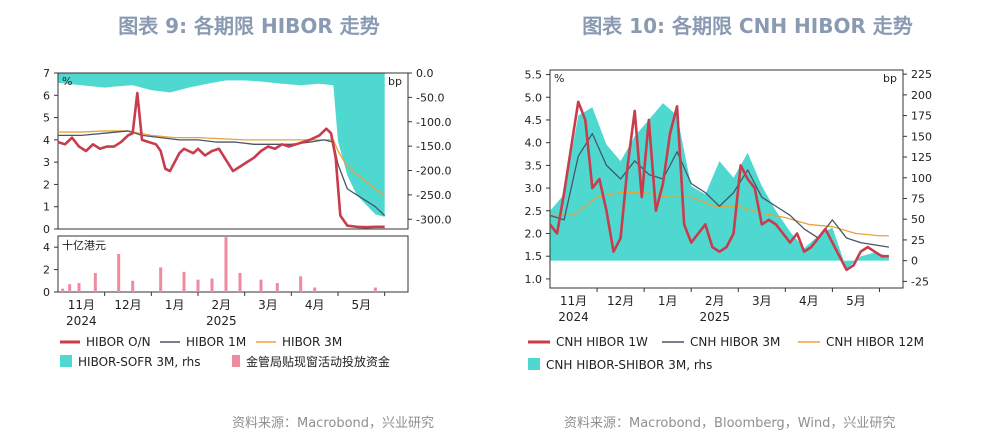 The image size is (997, 441). What do you see at coordinates (534, 364) in the screenshot?
I see `legend-swatch-cnh-spread` at bounding box center [534, 364].